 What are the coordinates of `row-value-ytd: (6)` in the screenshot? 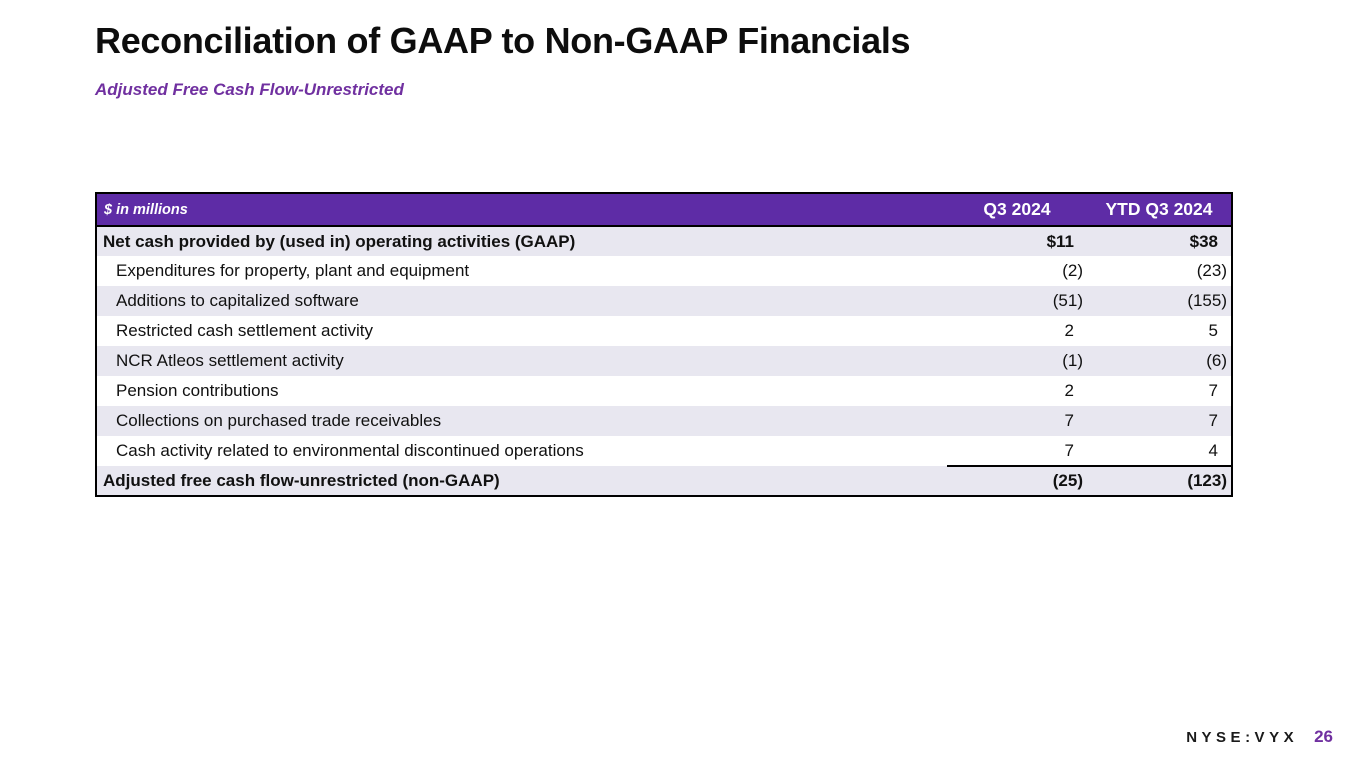 It's located at (1216, 360).